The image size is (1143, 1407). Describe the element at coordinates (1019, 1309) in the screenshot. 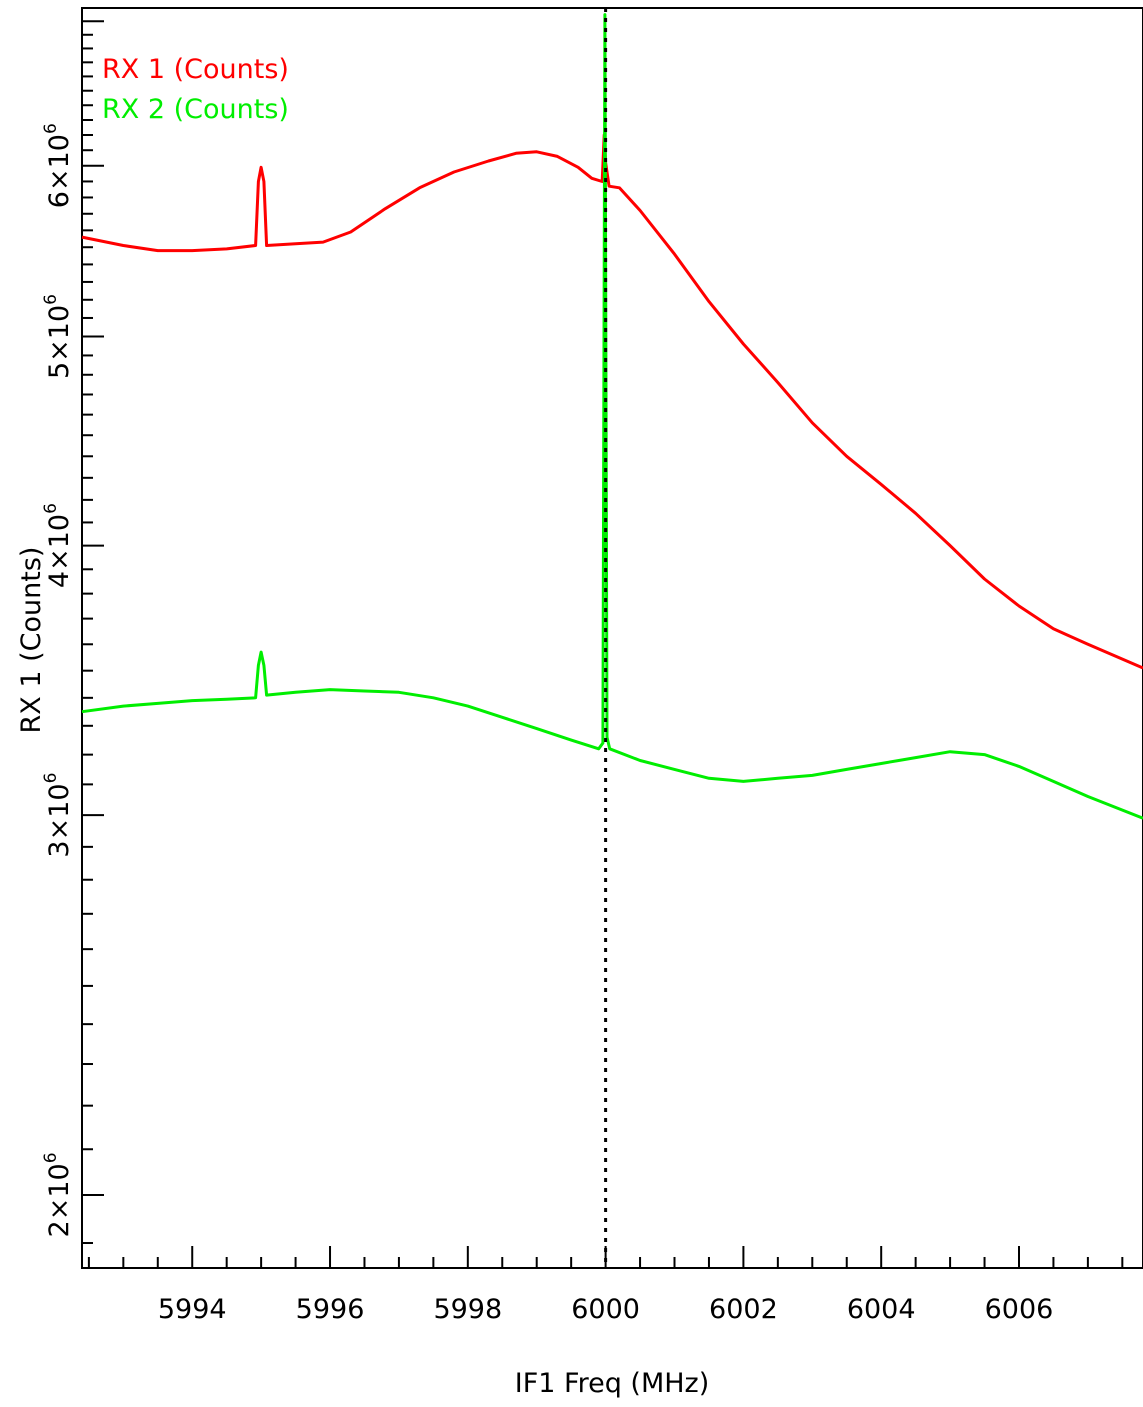

I see `x-tick-label: 6006` at that location.